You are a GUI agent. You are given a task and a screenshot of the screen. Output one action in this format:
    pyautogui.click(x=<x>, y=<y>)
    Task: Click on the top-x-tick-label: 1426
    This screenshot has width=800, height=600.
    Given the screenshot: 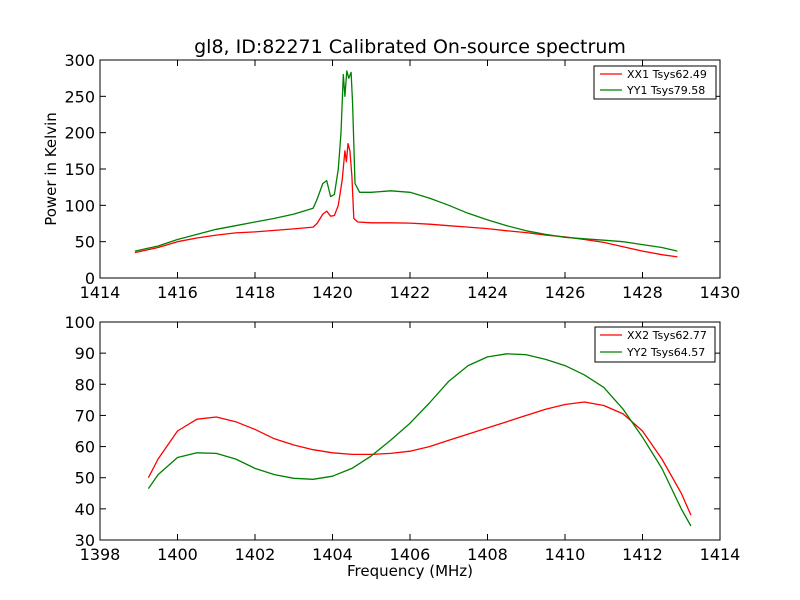 What is the action you would take?
    pyautogui.click(x=565, y=292)
    